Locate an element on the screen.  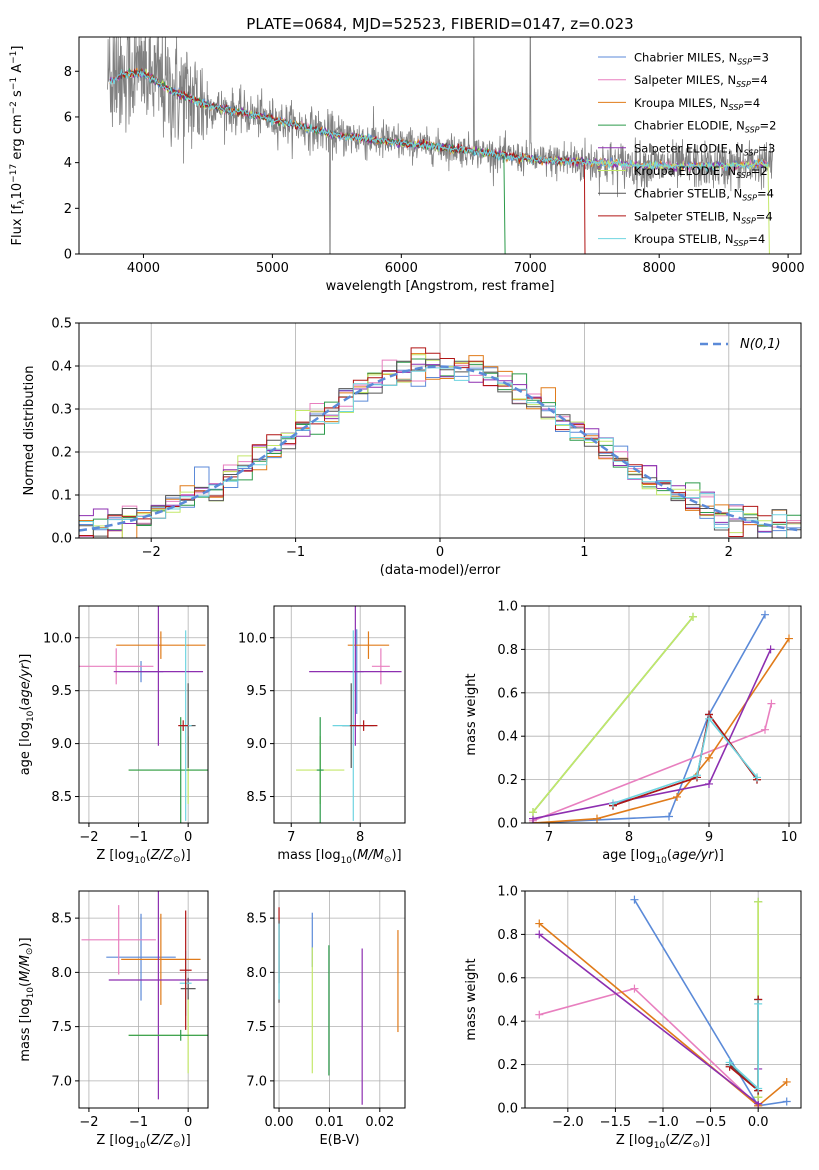
residuals-xtick-label: −2 is located at coordinates (151, 552).